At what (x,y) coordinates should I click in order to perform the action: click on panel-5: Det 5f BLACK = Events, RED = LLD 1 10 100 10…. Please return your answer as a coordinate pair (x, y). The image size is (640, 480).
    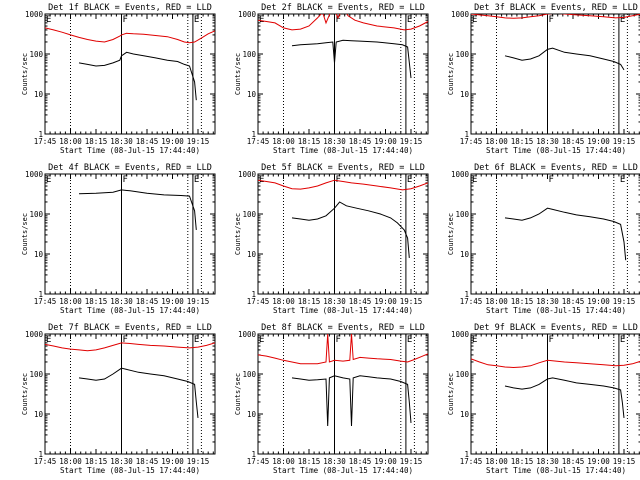
    Looking at the image, I should click on (331, 239).